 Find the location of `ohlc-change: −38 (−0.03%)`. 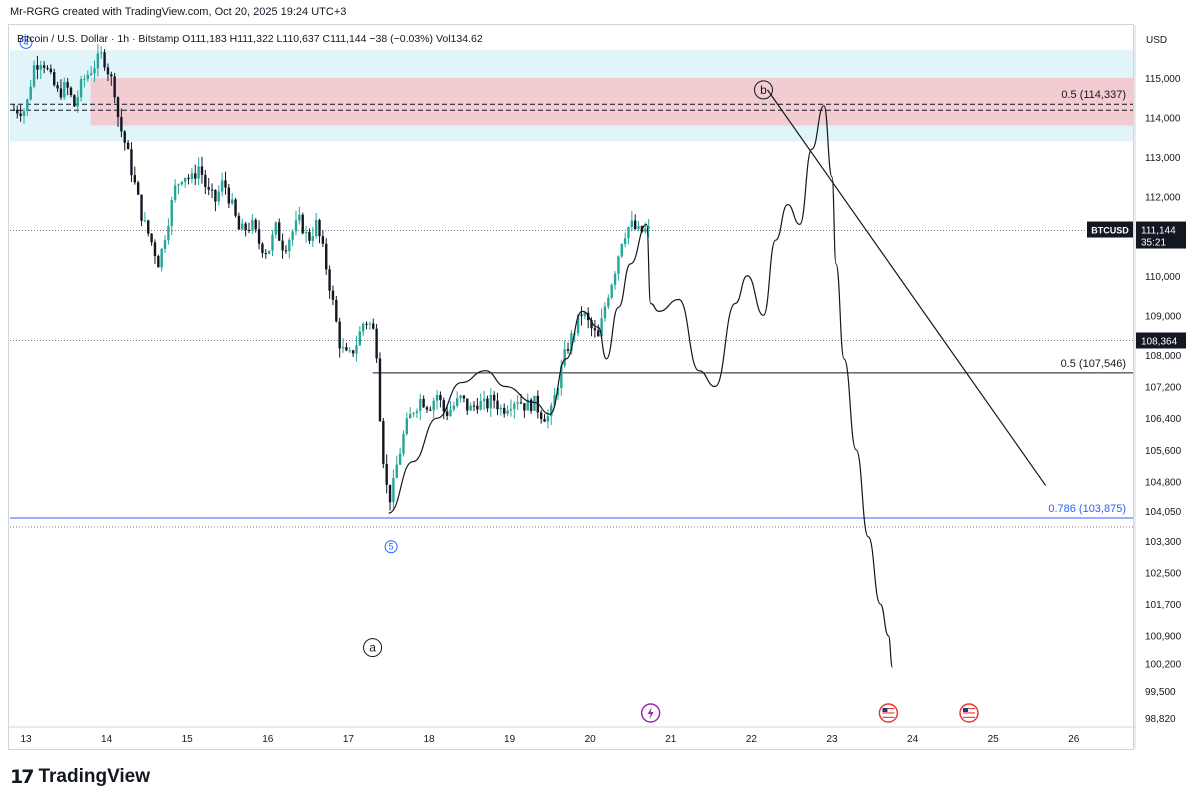

ohlc-change: −38 (−0.03%) is located at coordinates (401, 39).